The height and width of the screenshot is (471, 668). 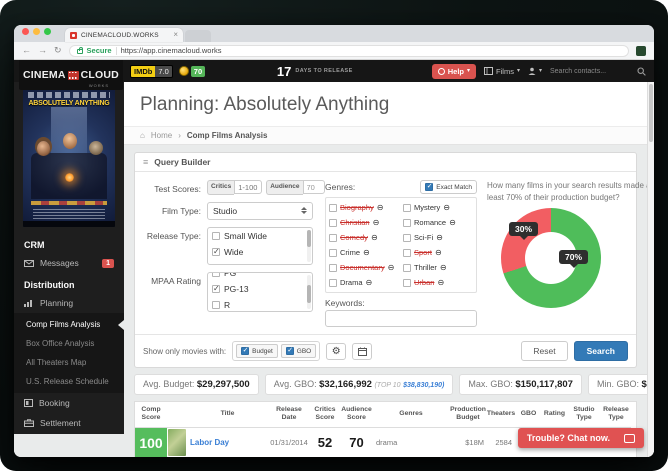 I want to click on browser-tab: CINEMACLOUD.WORKS ×, so click(x=124, y=35).